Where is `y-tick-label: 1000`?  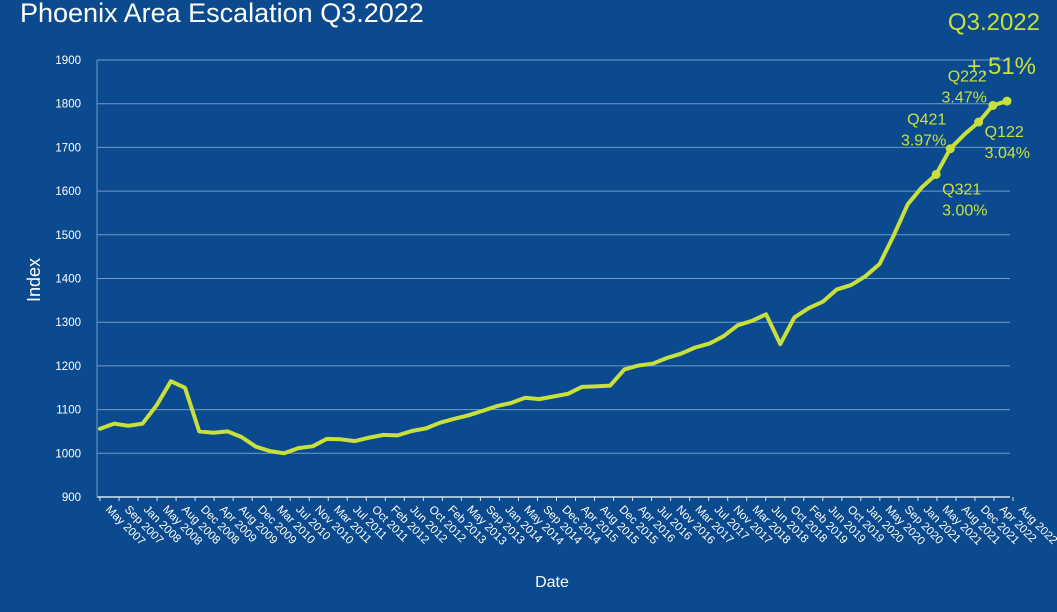 y-tick-label: 1000 is located at coordinates (68, 454).